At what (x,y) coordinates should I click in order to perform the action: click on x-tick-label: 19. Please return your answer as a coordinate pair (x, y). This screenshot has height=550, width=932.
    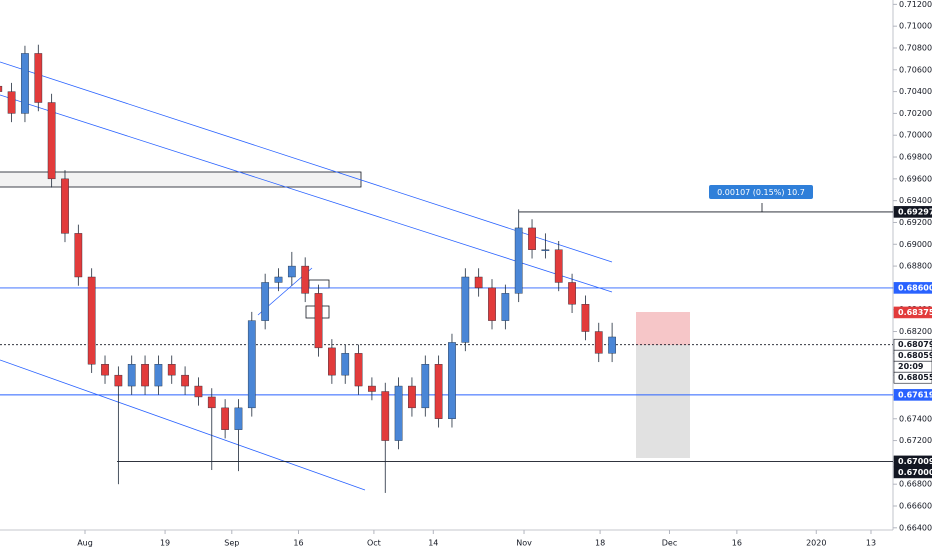
    Looking at the image, I should click on (165, 543).